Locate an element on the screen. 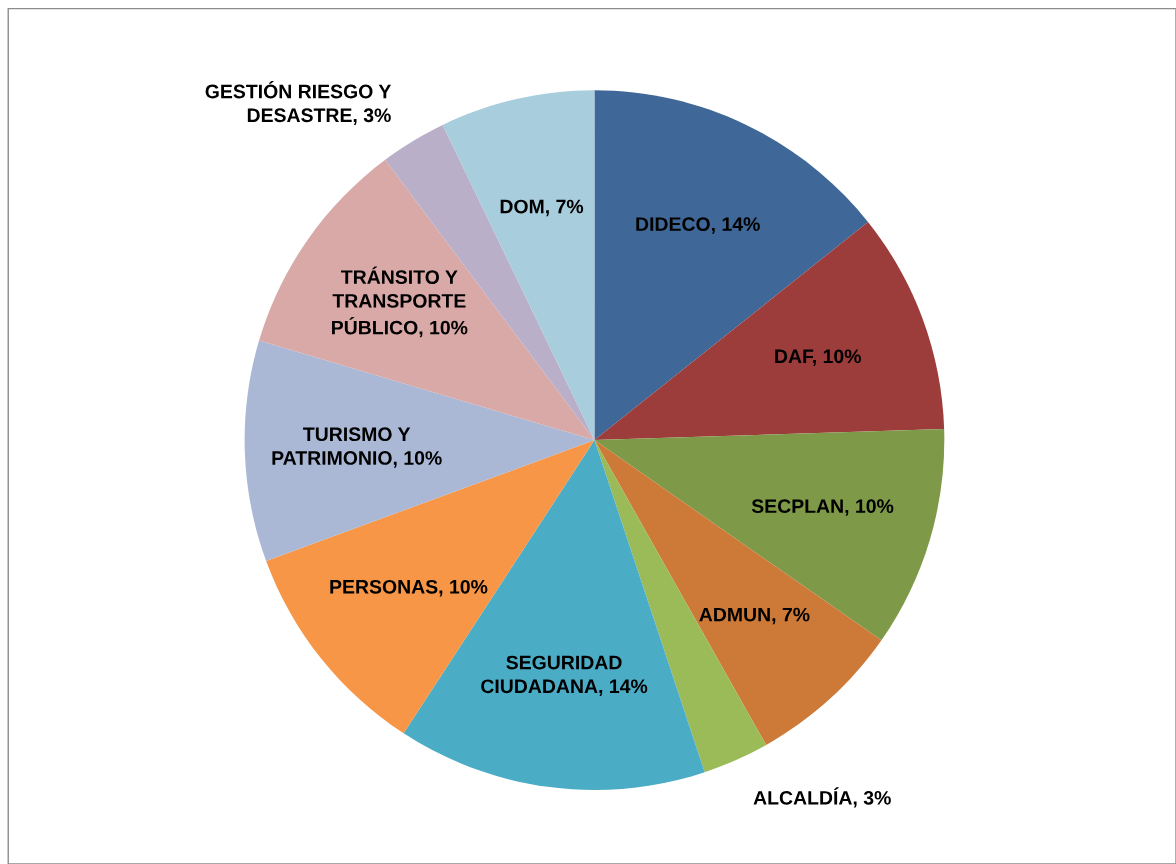 The image size is (1176, 864). slice-label: ADMUN, 7% is located at coordinates (754, 616).